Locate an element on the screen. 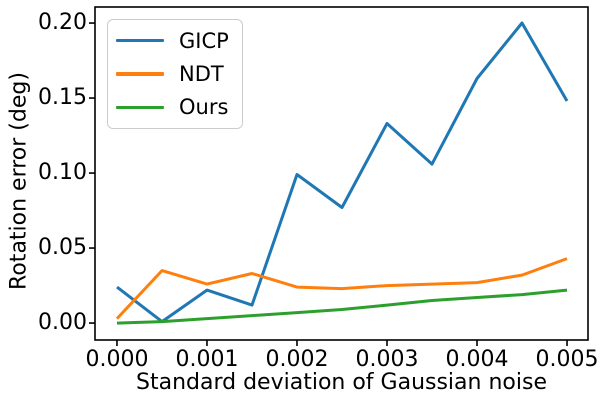  legend: GICP NDT Ours is located at coordinates (175, 74).